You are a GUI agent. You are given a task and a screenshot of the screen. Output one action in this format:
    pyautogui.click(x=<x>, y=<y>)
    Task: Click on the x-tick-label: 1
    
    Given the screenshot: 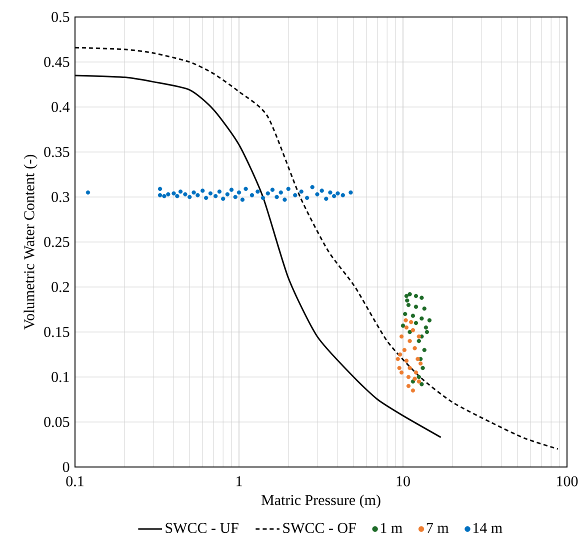 What is the action you would take?
    pyautogui.click(x=239, y=481)
    